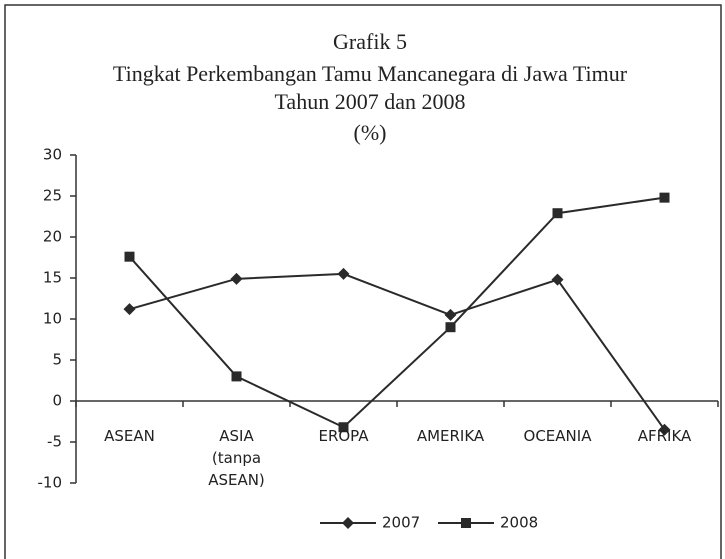 Image resolution: width=725 pixels, height=559 pixels. What do you see at coordinates (54, 442) in the screenshot?
I see `y-tick-label: -5` at bounding box center [54, 442].